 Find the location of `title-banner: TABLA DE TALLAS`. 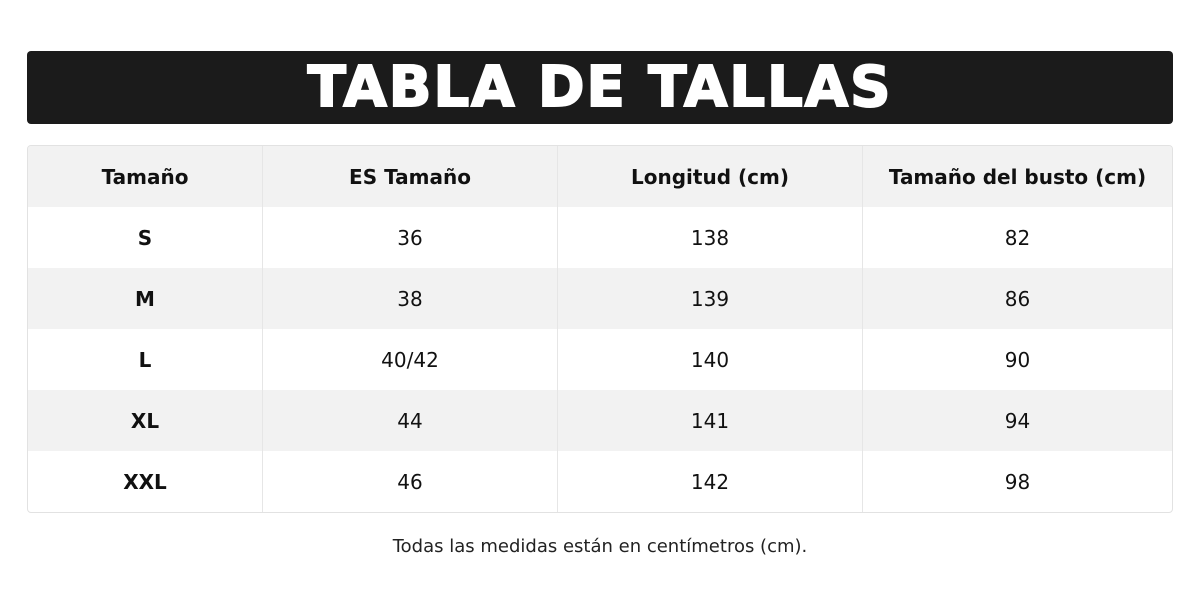

title-banner: TABLA DE TALLAS is located at coordinates (600, 87).